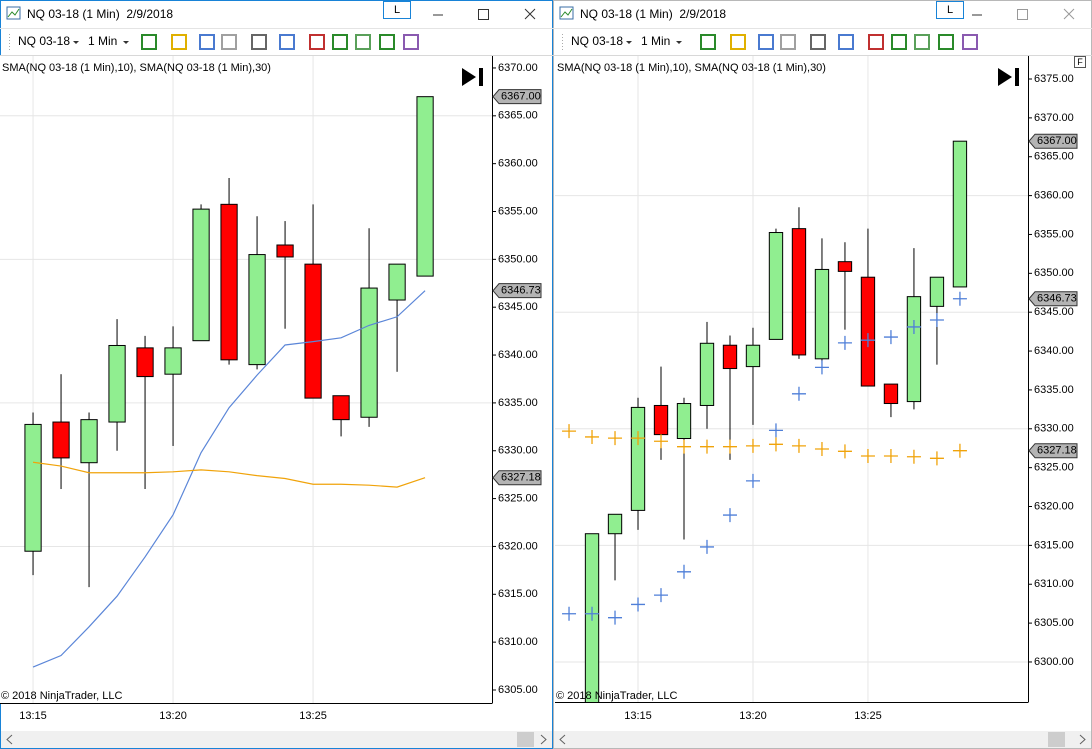 This screenshot has height=749, width=1092. Describe the element at coordinates (1054, 157) in the screenshot. I see `y-tick-label: 6365.00` at that location.